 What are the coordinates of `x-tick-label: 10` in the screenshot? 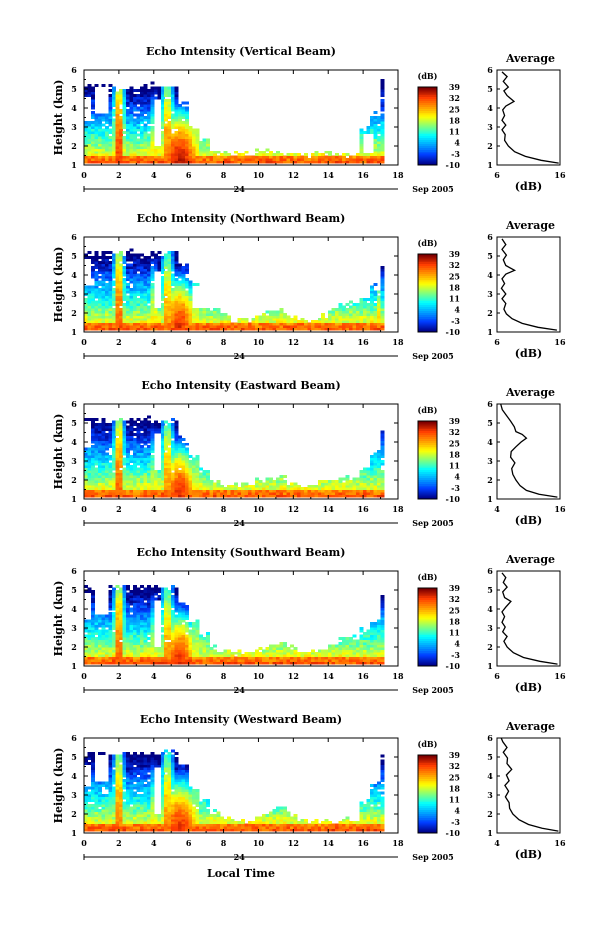 It's located at (259, 676).